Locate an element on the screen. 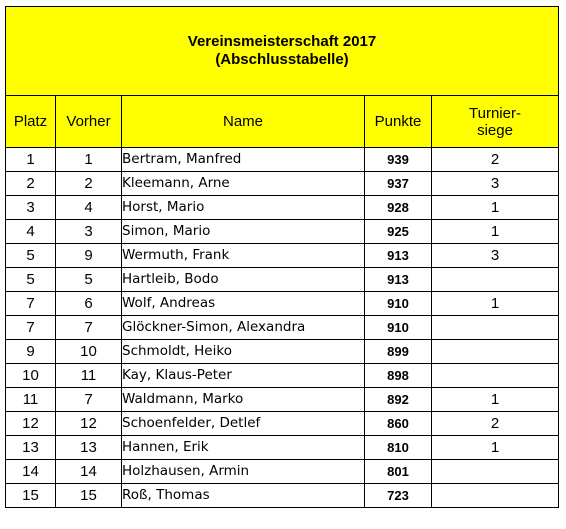 Image resolution: width=566 pixels, height=529 pixels. cell-vorher: 1 is located at coordinates (88, 159).